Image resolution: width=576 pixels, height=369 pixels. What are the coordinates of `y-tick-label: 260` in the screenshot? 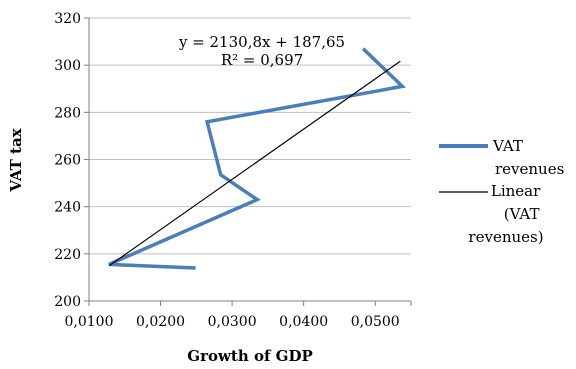 It's located at (67, 161).